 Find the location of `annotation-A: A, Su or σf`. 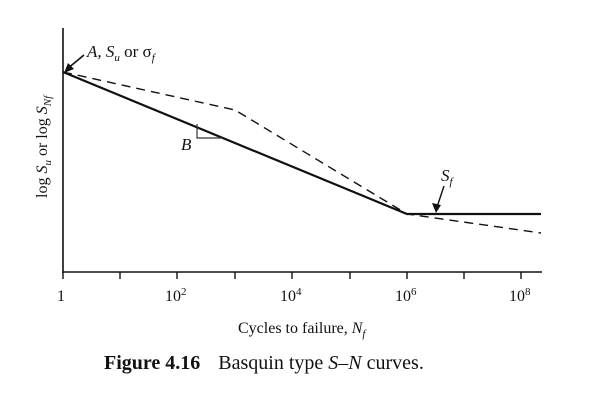

annotation-A: A, Su or σf is located at coordinates (121, 53).